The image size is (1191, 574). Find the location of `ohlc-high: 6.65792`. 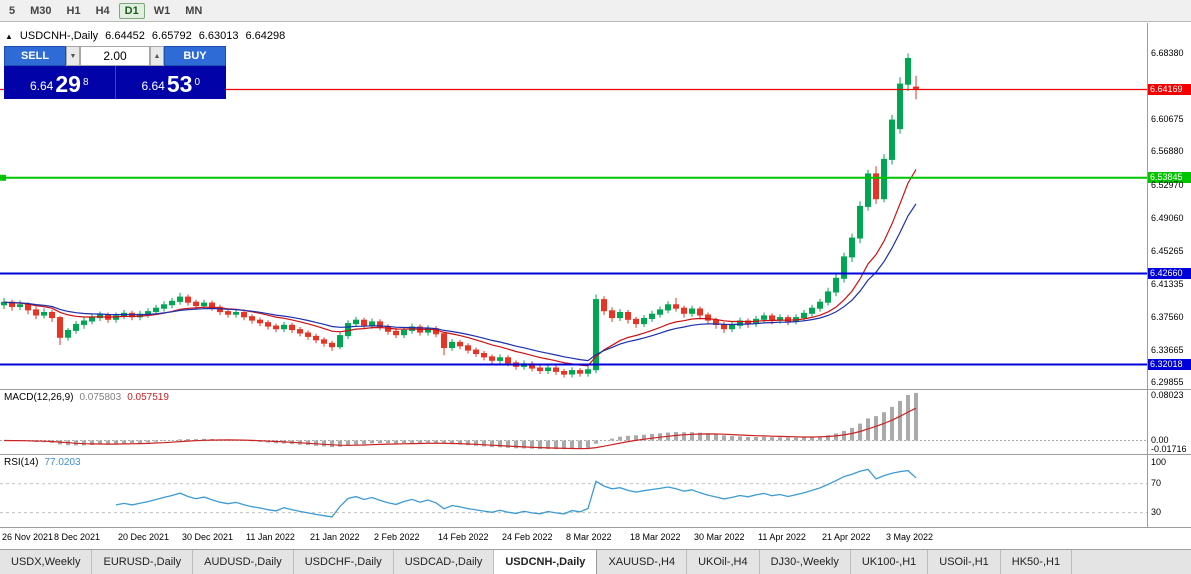

ohlc-high: 6.65792 is located at coordinates (171, 36).